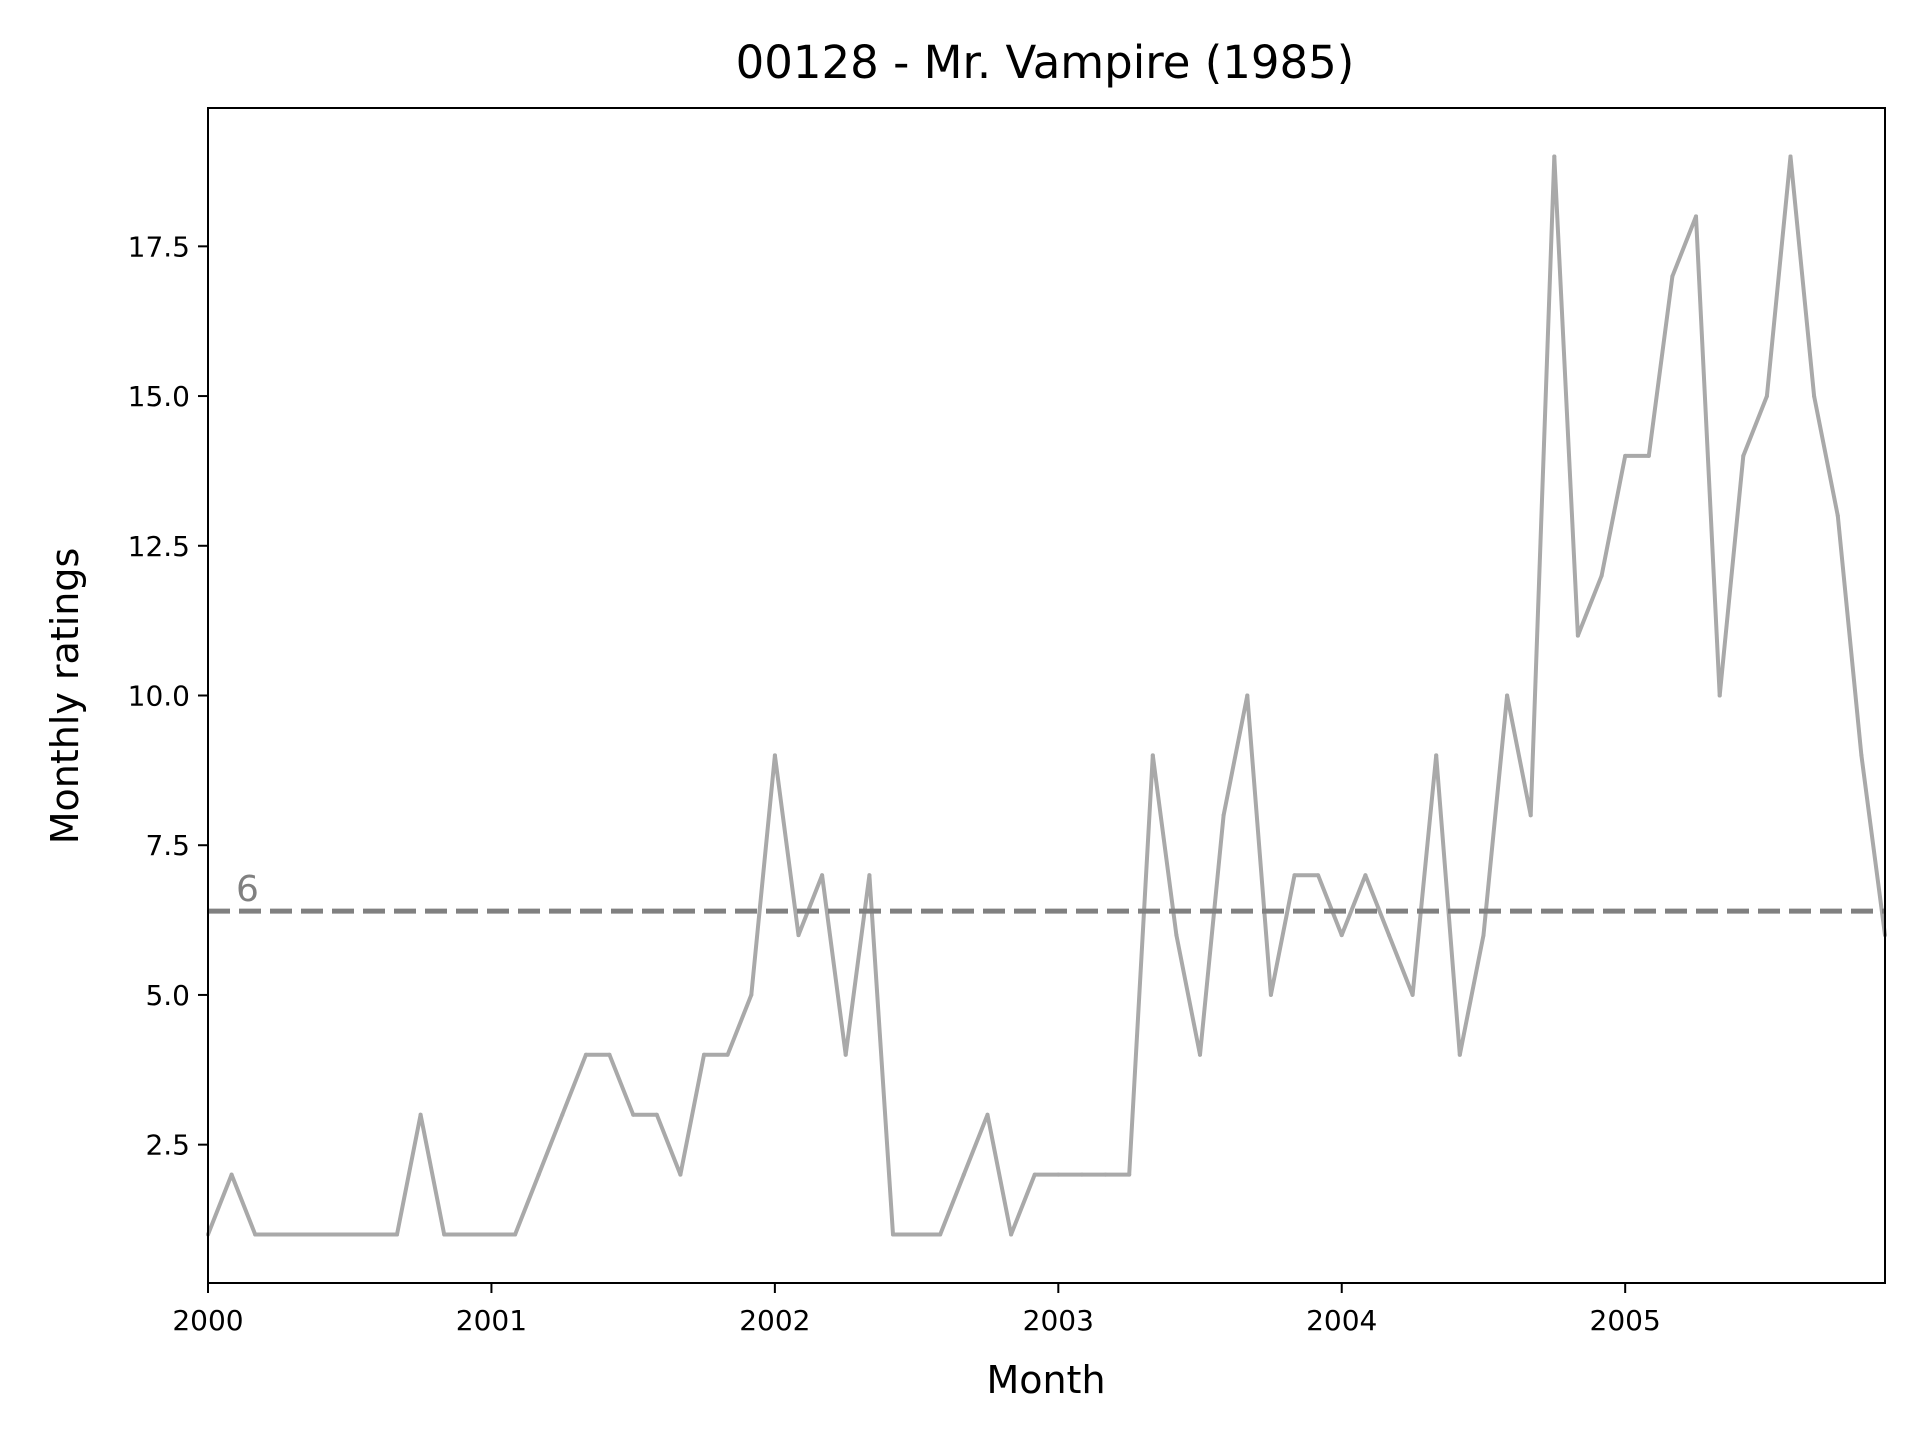 The height and width of the screenshot is (1440, 1920). Describe the element at coordinates (167, 1145) in the screenshot. I see `y-tick-label: 2.5` at that location.